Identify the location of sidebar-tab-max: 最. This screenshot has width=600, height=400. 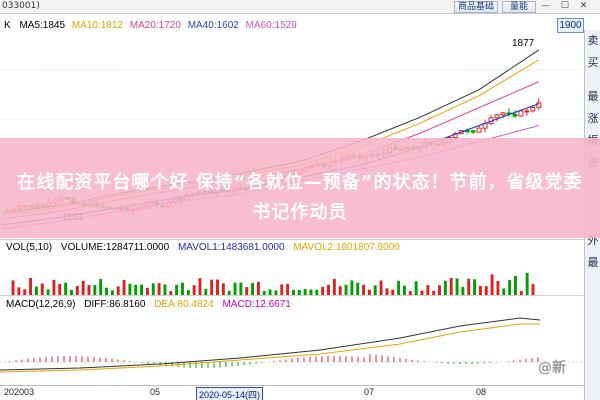
(593, 262).